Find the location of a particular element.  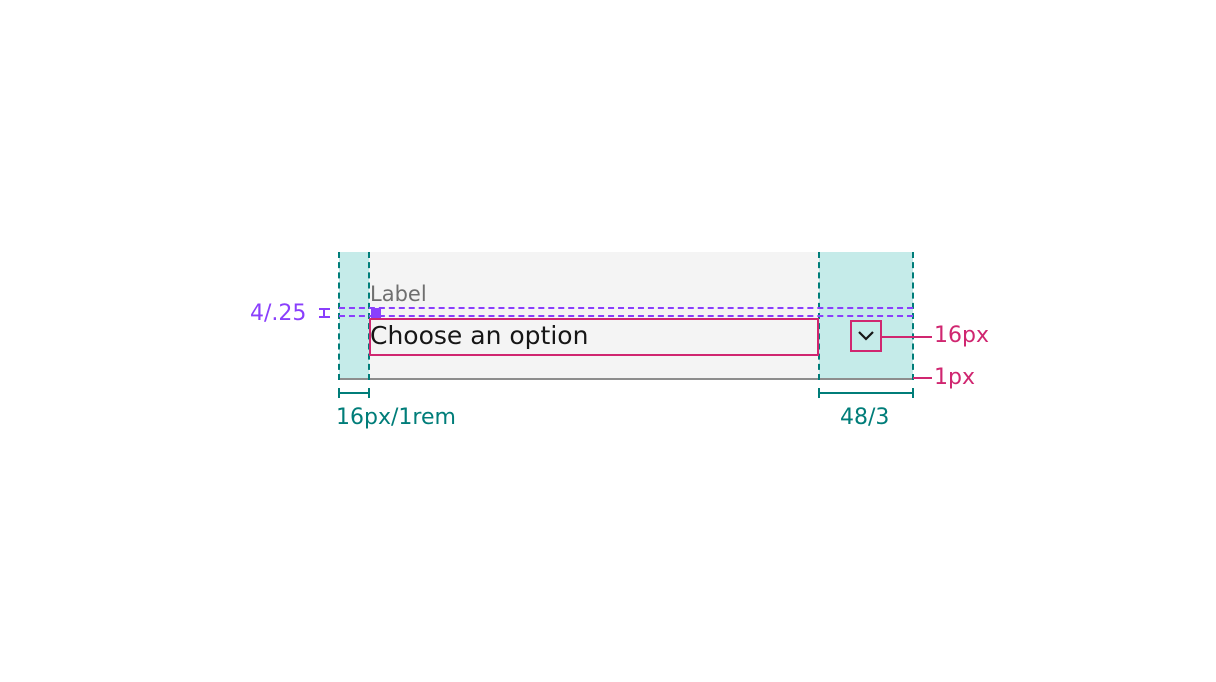

left-padding-label: 16px/1rem is located at coordinates (396, 417).